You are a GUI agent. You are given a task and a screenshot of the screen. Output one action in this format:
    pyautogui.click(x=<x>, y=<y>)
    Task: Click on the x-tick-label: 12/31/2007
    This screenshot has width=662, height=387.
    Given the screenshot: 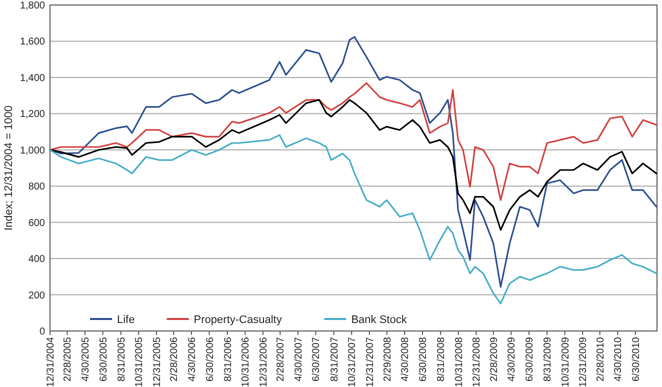 What is the action you would take?
    pyautogui.click(x=370, y=361)
    